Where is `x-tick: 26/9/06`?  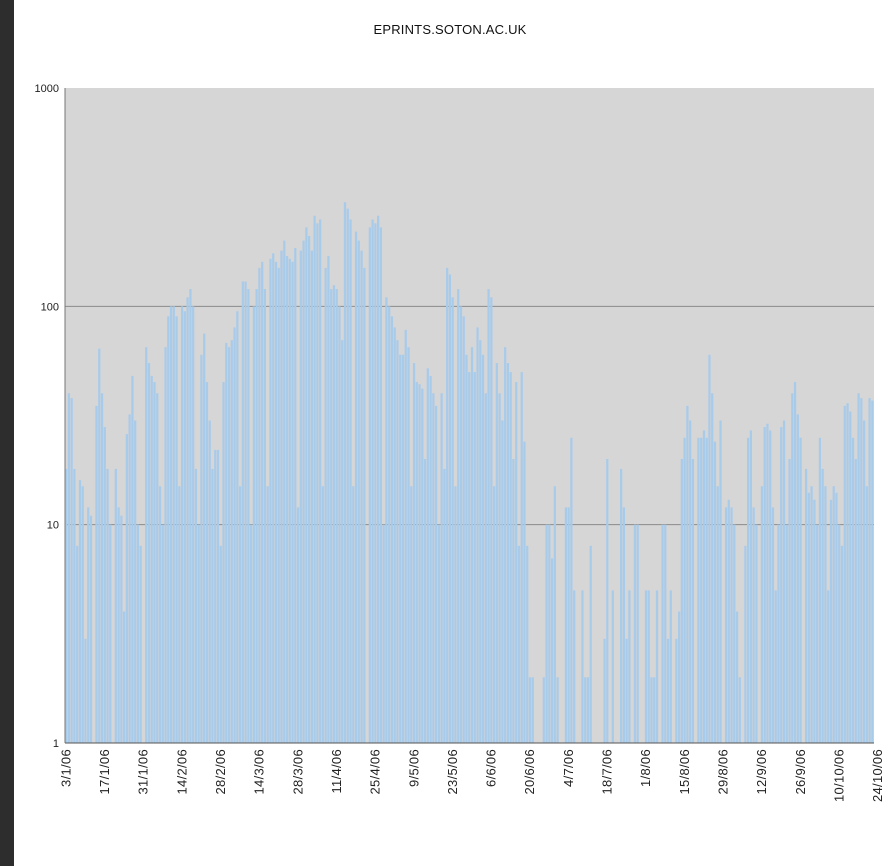
x-tick: 26/9/06 is located at coordinates (800, 771).